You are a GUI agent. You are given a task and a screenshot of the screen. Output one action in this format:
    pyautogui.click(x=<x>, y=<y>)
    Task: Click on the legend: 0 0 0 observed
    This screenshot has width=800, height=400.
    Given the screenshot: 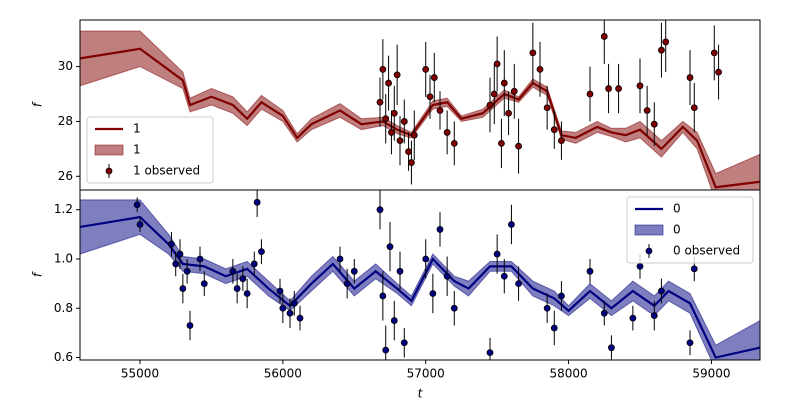 What is the action you would take?
    pyautogui.click(x=690, y=230)
    